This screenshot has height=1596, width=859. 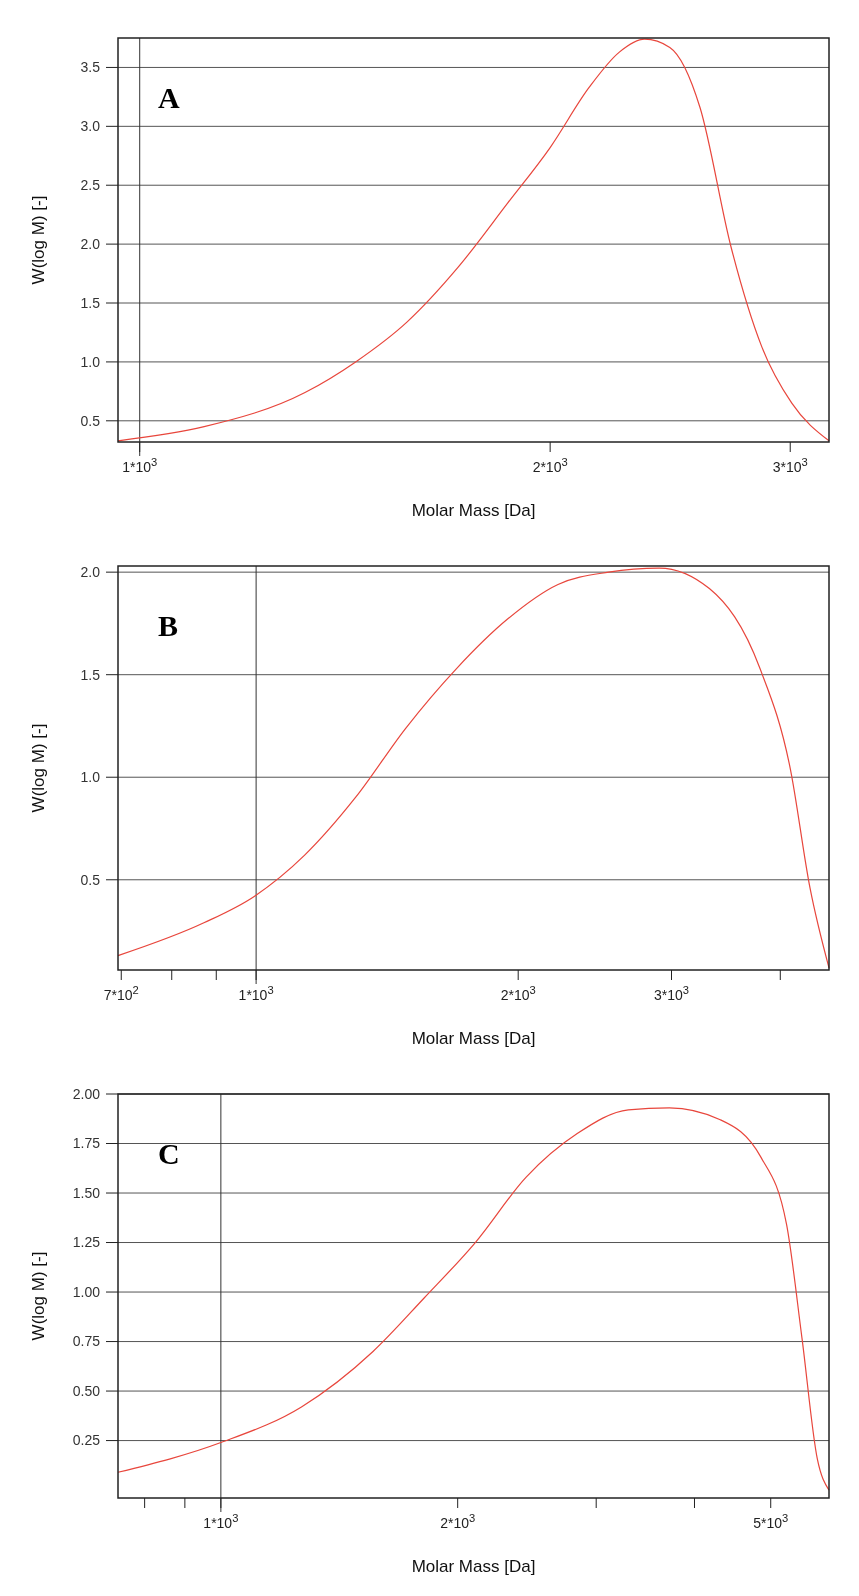 What do you see at coordinates (86, 1143) in the screenshot?
I see `y-tick-label: 1.75` at bounding box center [86, 1143].